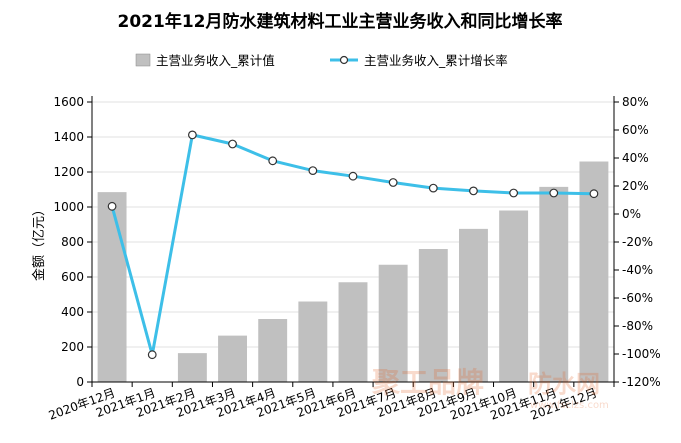  What do you see at coordinates (143, 60) in the screenshot?
I see `legend-bar-swatch` at bounding box center [143, 60].